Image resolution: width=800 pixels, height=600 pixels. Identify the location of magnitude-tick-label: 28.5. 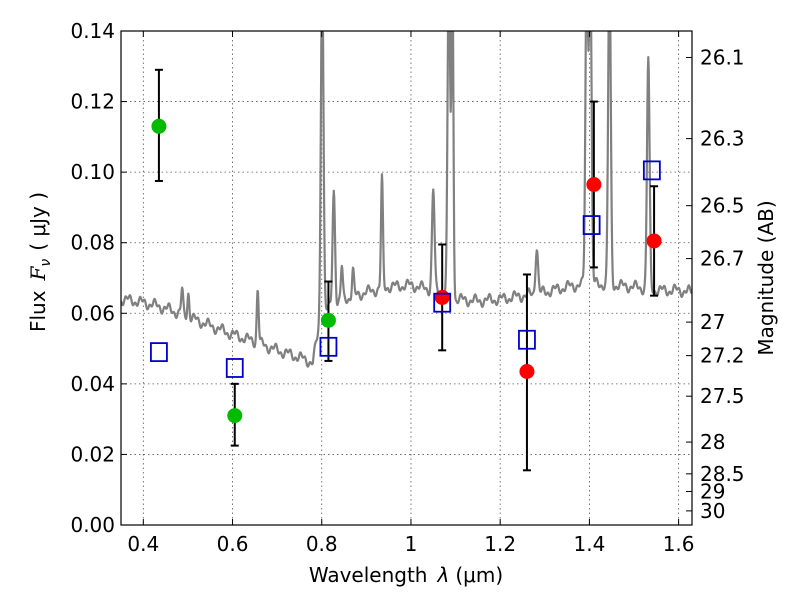
(722, 474).